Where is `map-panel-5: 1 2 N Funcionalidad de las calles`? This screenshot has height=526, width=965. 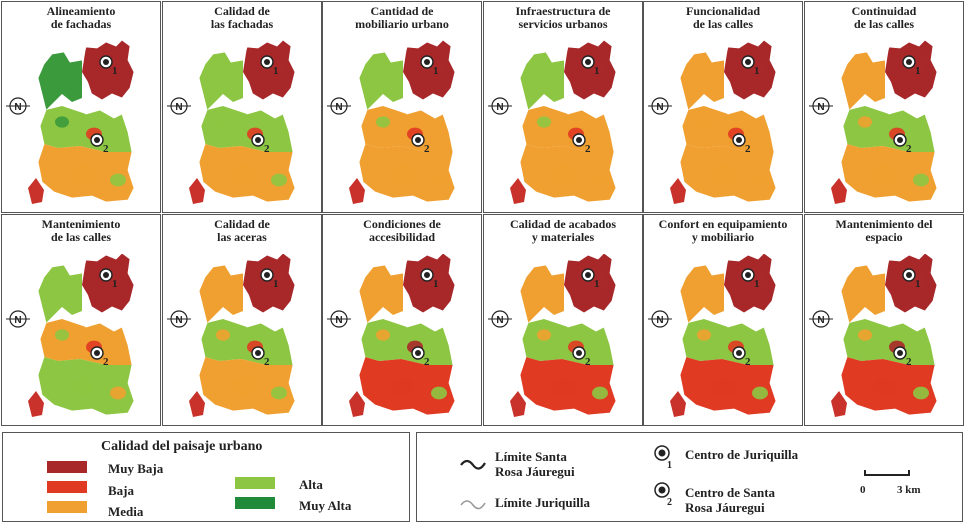
map-panel-5: 1 2 N Funcionalidad de las calles is located at coordinates (723, 107).